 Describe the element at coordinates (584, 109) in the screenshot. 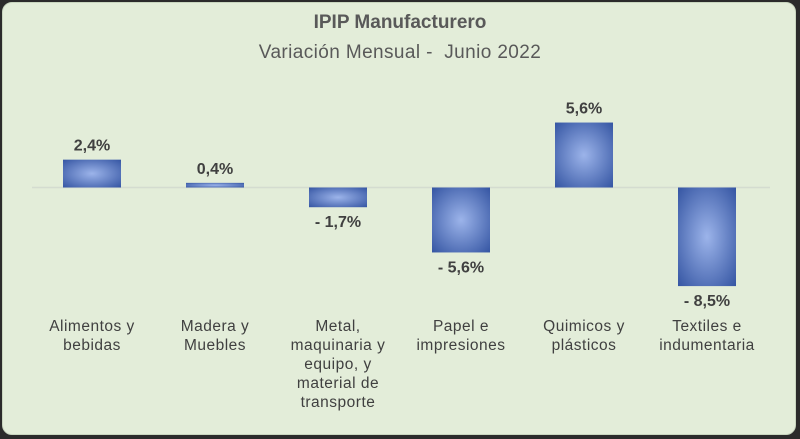

I see `data-label-5: 5,6%` at that location.